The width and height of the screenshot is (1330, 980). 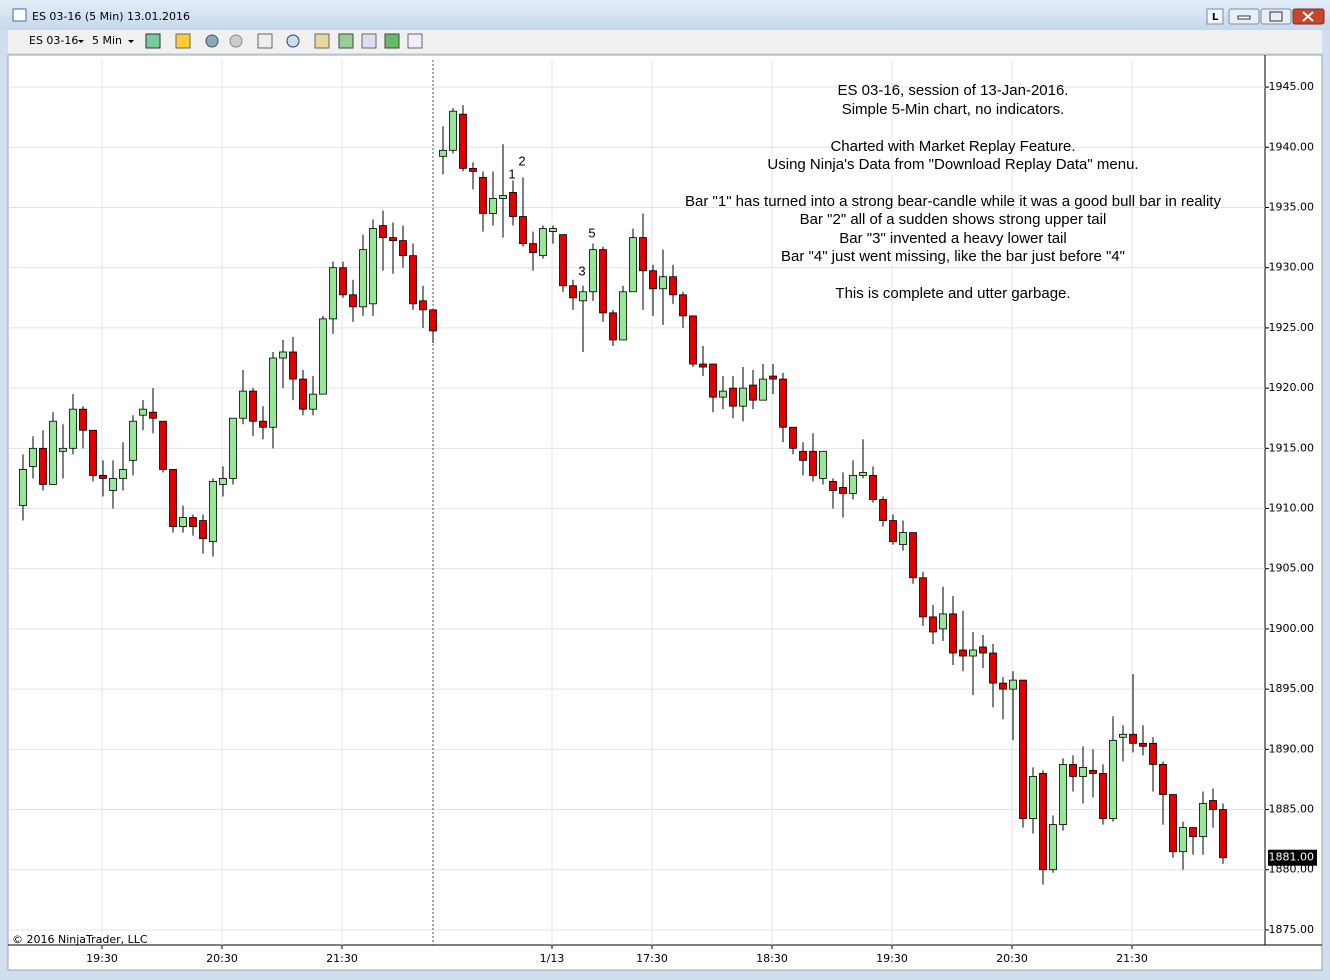 What do you see at coordinates (1292, 146) in the screenshot?
I see `y-tick-label: 1940.00` at bounding box center [1292, 146].